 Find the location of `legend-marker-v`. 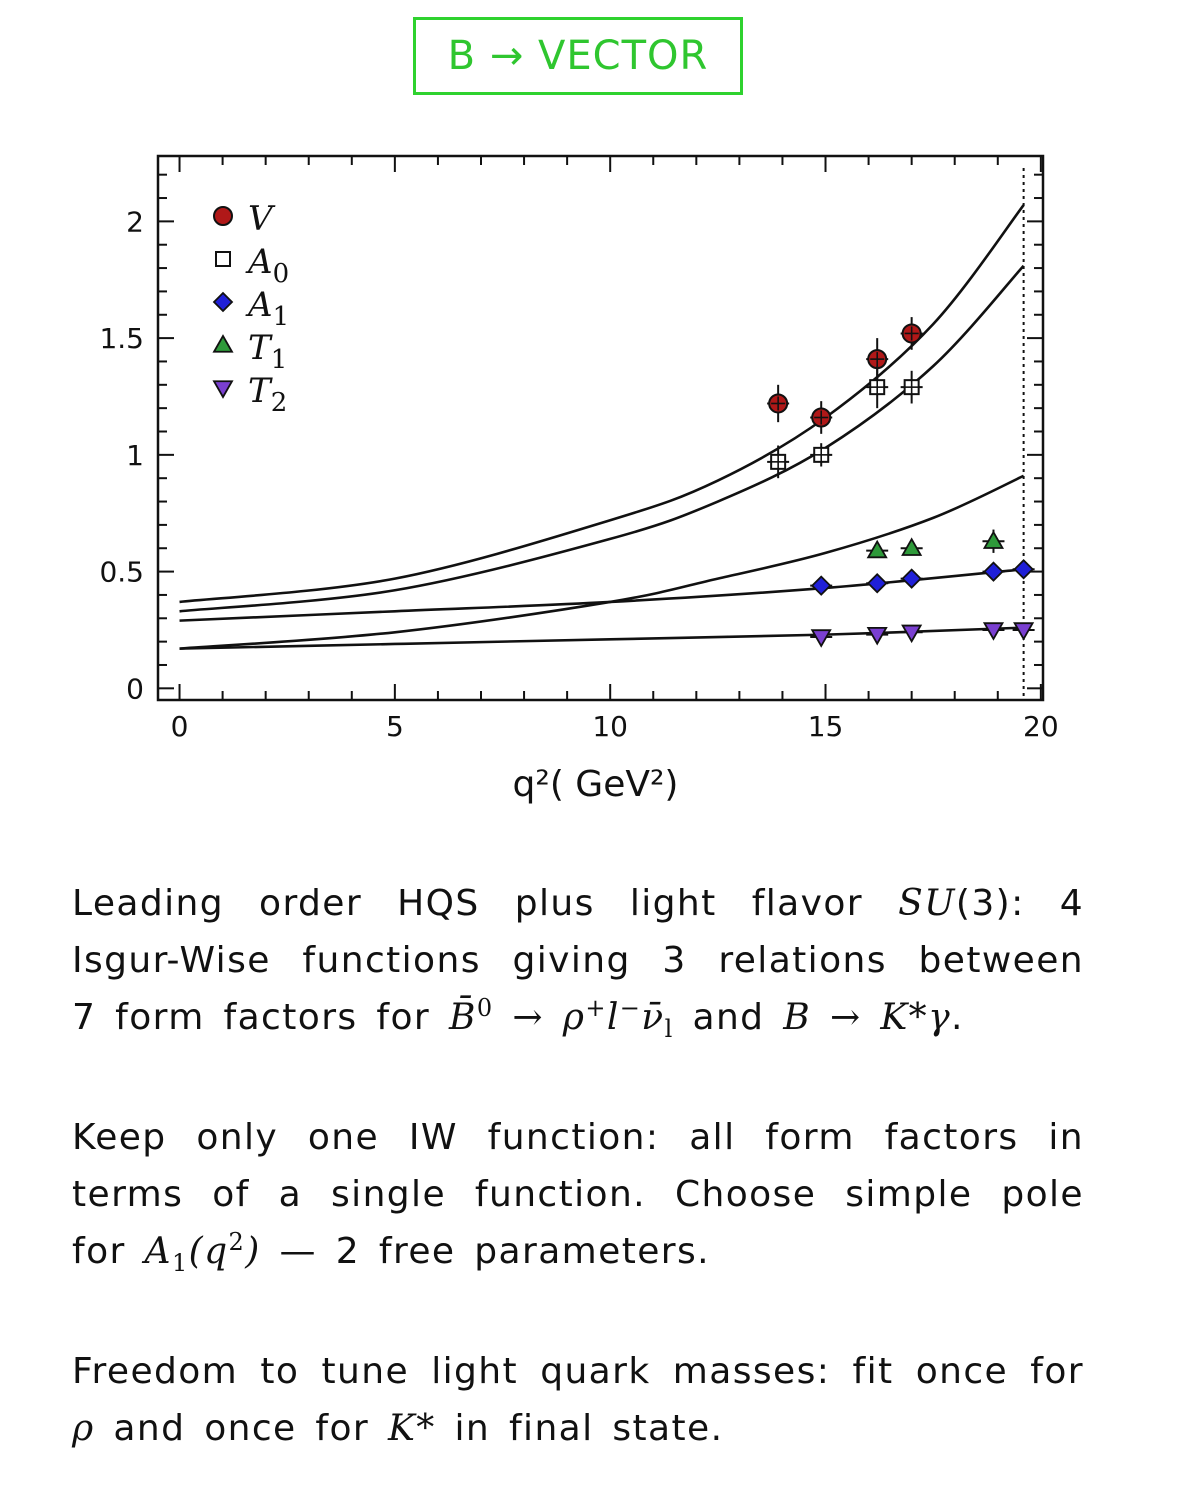

legend-marker-v is located at coordinates (223, 216).